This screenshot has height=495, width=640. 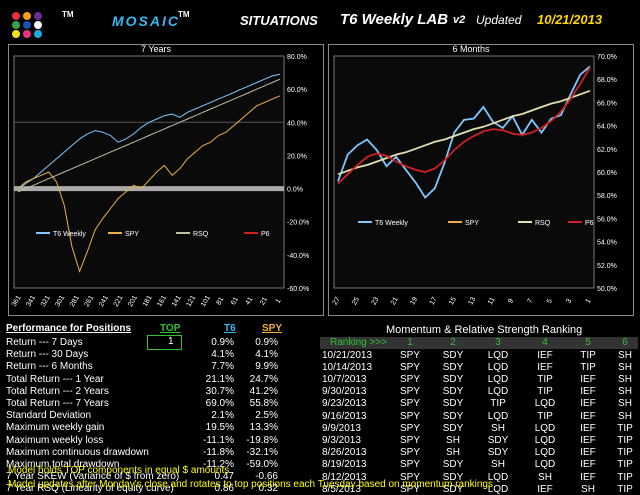 What do you see at coordinates (298, 223) in the screenshot?
I see `y-tick-label: -20.0%` at bounding box center [298, 223].